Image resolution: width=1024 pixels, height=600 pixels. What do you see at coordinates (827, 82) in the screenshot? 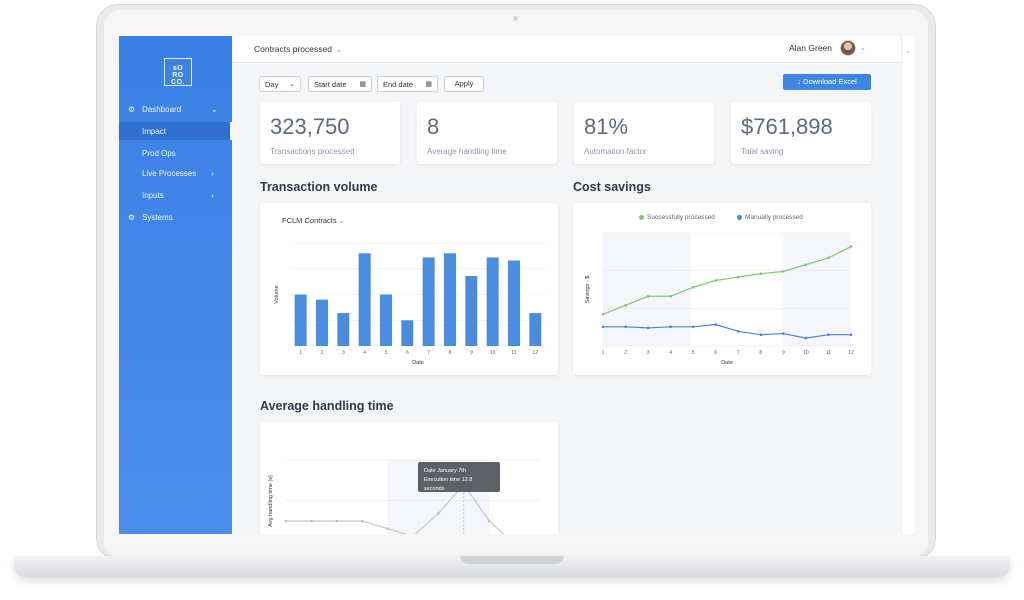
I see `download-excel-button: ↓ Download Excel` at bounding box center [827, 82].